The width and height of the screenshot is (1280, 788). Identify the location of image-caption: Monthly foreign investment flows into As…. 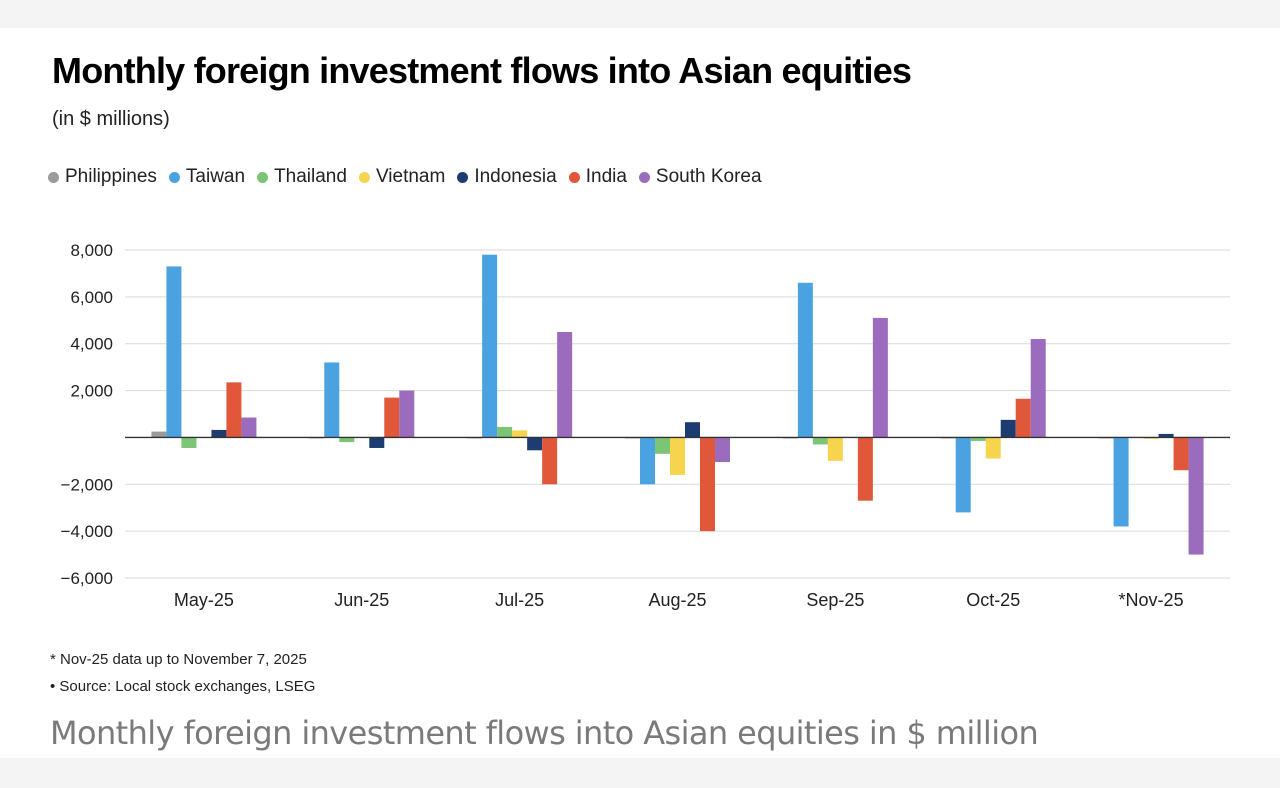
(544, 733).